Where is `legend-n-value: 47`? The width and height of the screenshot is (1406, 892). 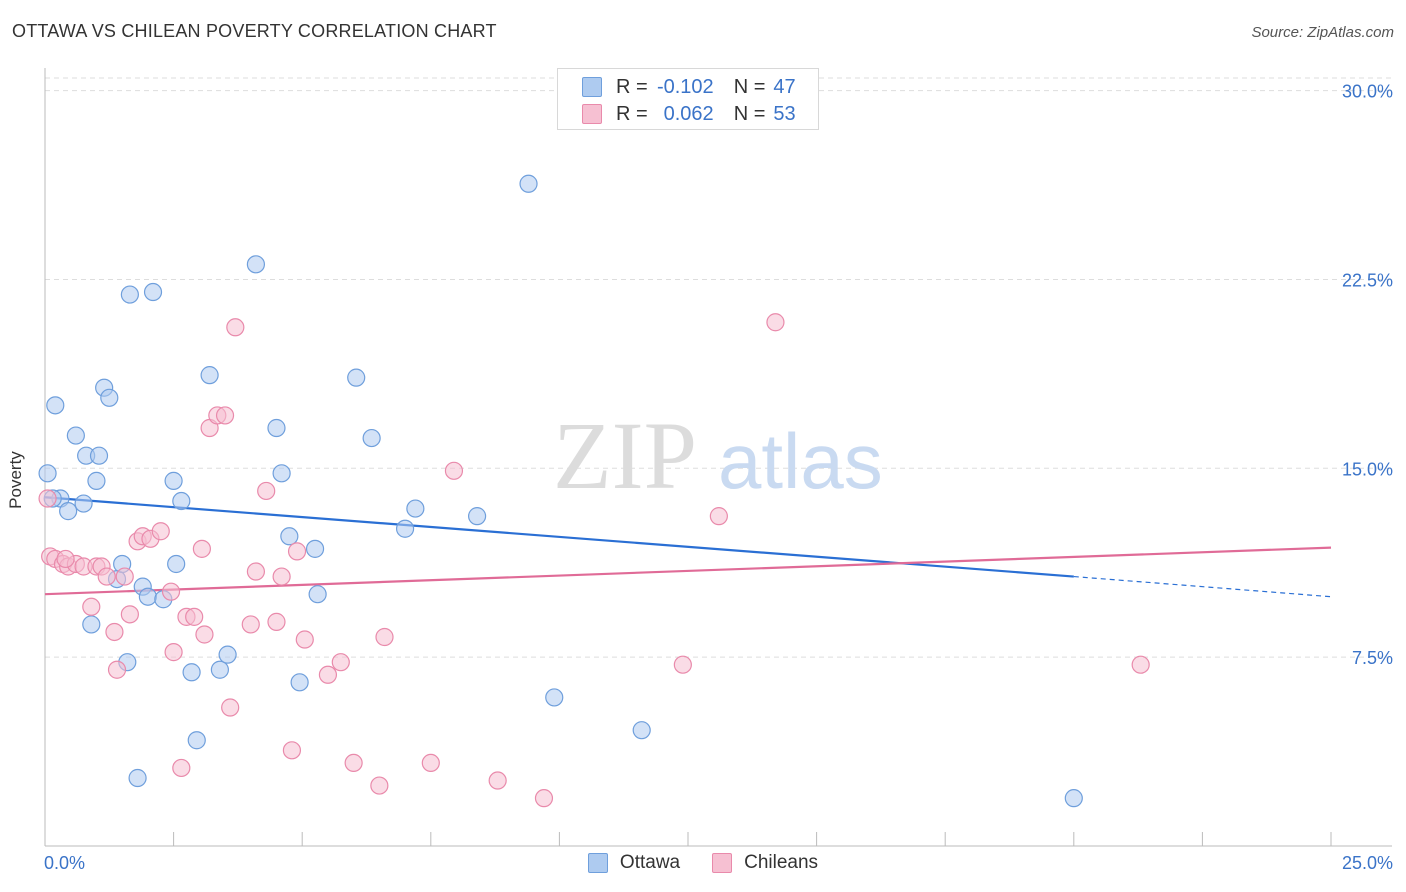 legend-n-value: 47 is located at coordinates (784, 86).